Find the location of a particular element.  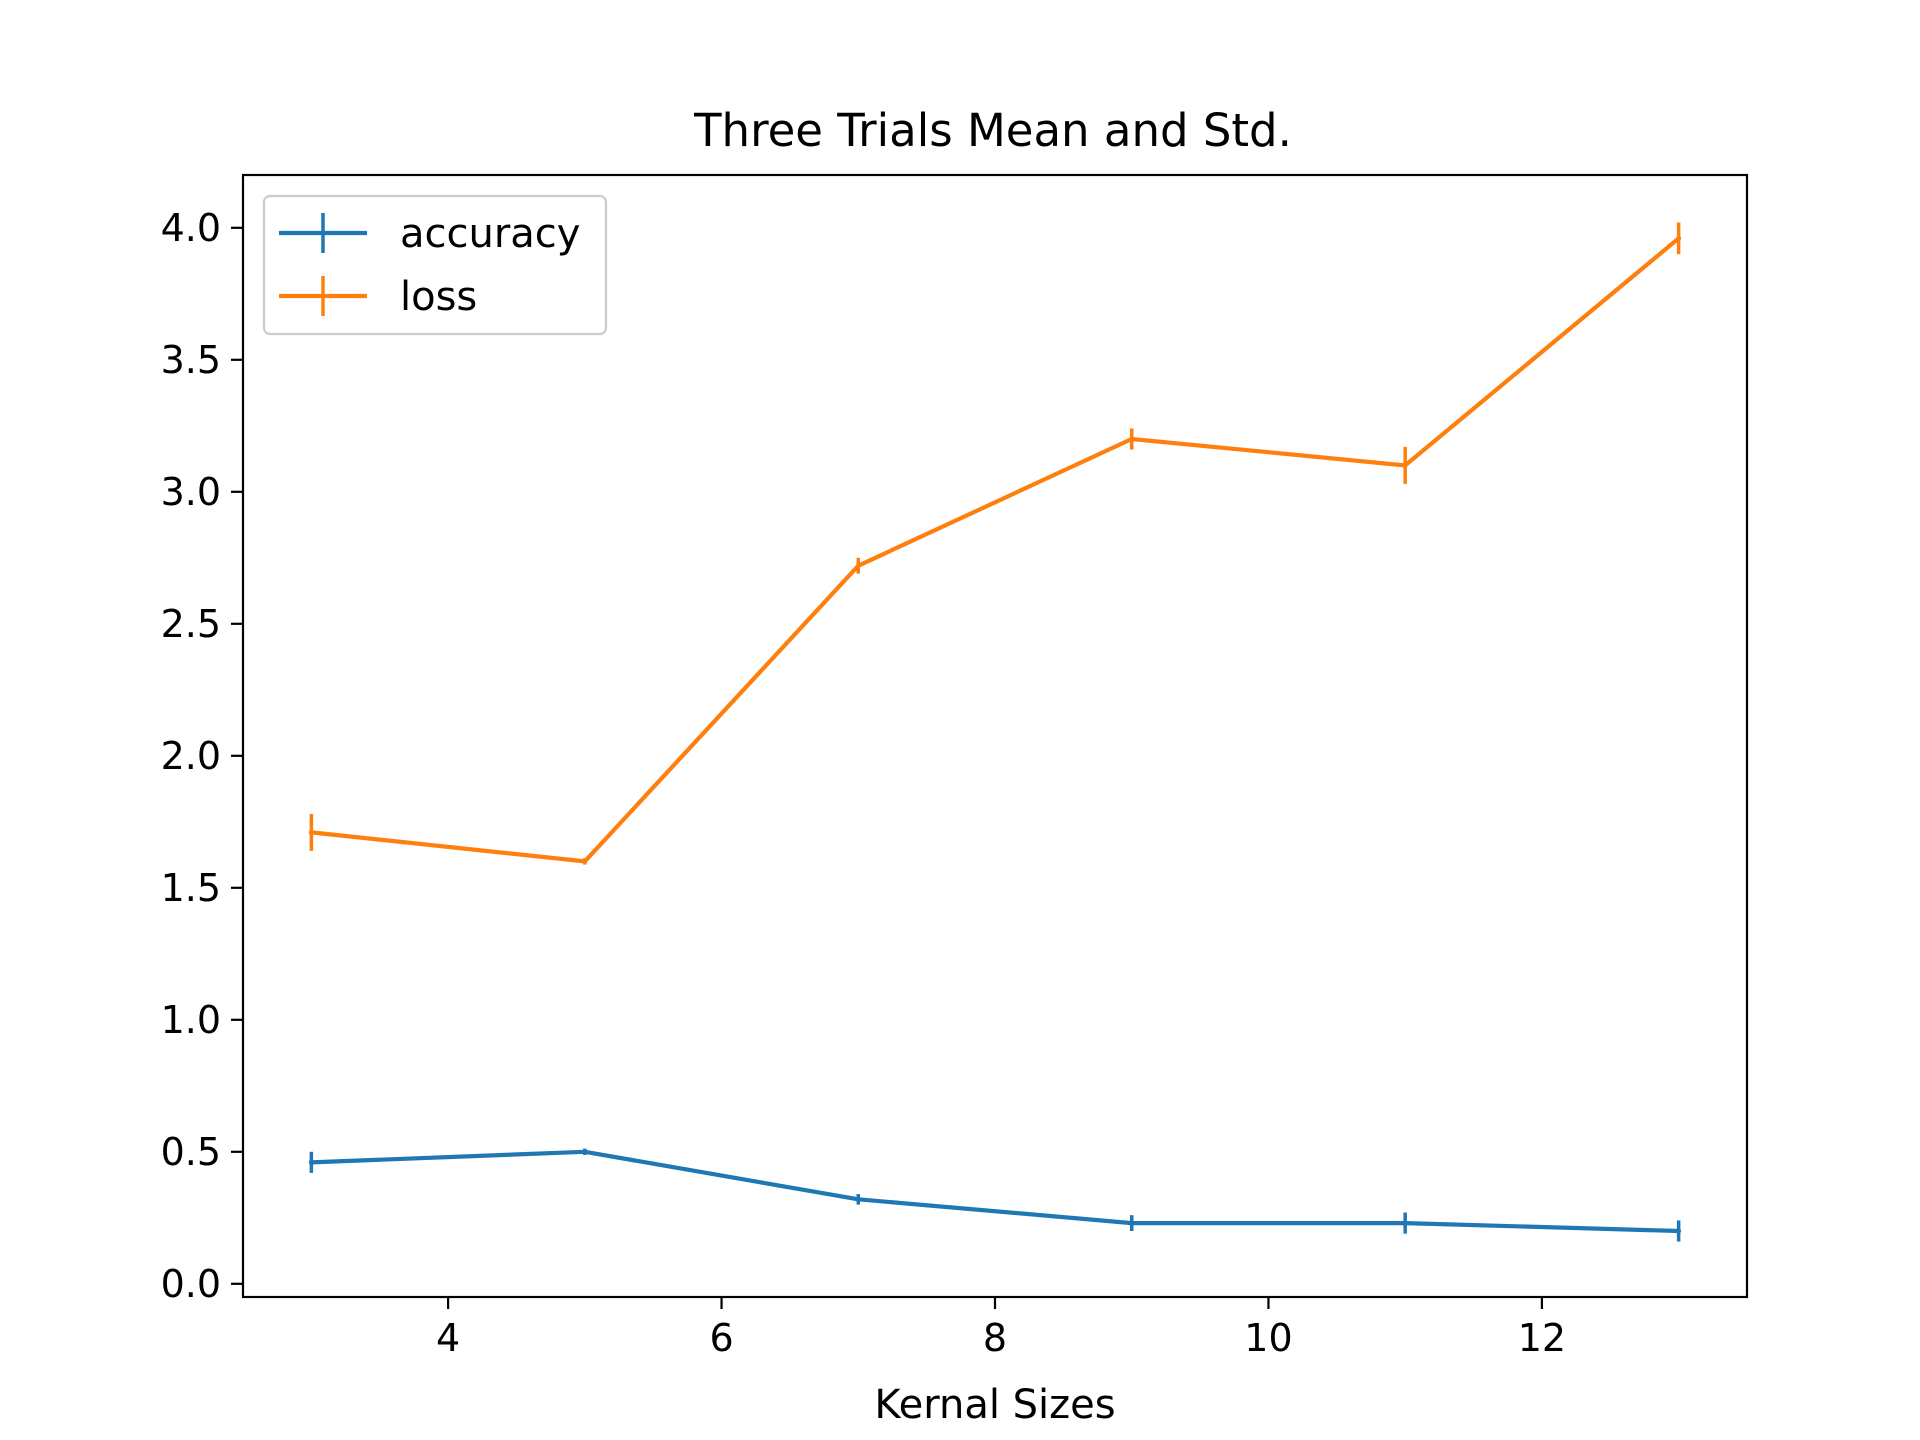

x-tick-label: 12 is located at coordinates (1542, 1338).